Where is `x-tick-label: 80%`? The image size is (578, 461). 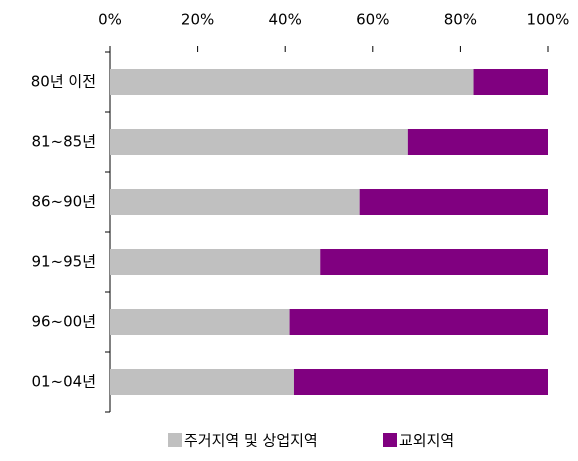
x-tick-label: 80% is located at coordinates (460, 20).